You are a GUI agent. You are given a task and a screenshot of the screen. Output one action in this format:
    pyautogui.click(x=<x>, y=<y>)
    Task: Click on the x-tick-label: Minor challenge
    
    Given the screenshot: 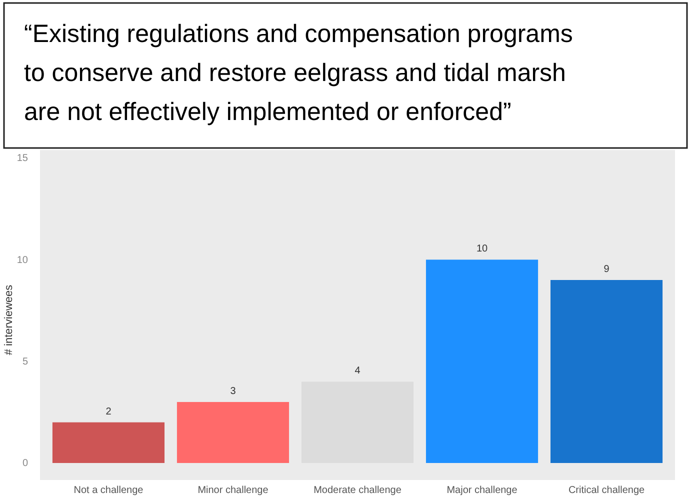 What is the action you would take?
    pyautogui.click(x=233, y=490)
    